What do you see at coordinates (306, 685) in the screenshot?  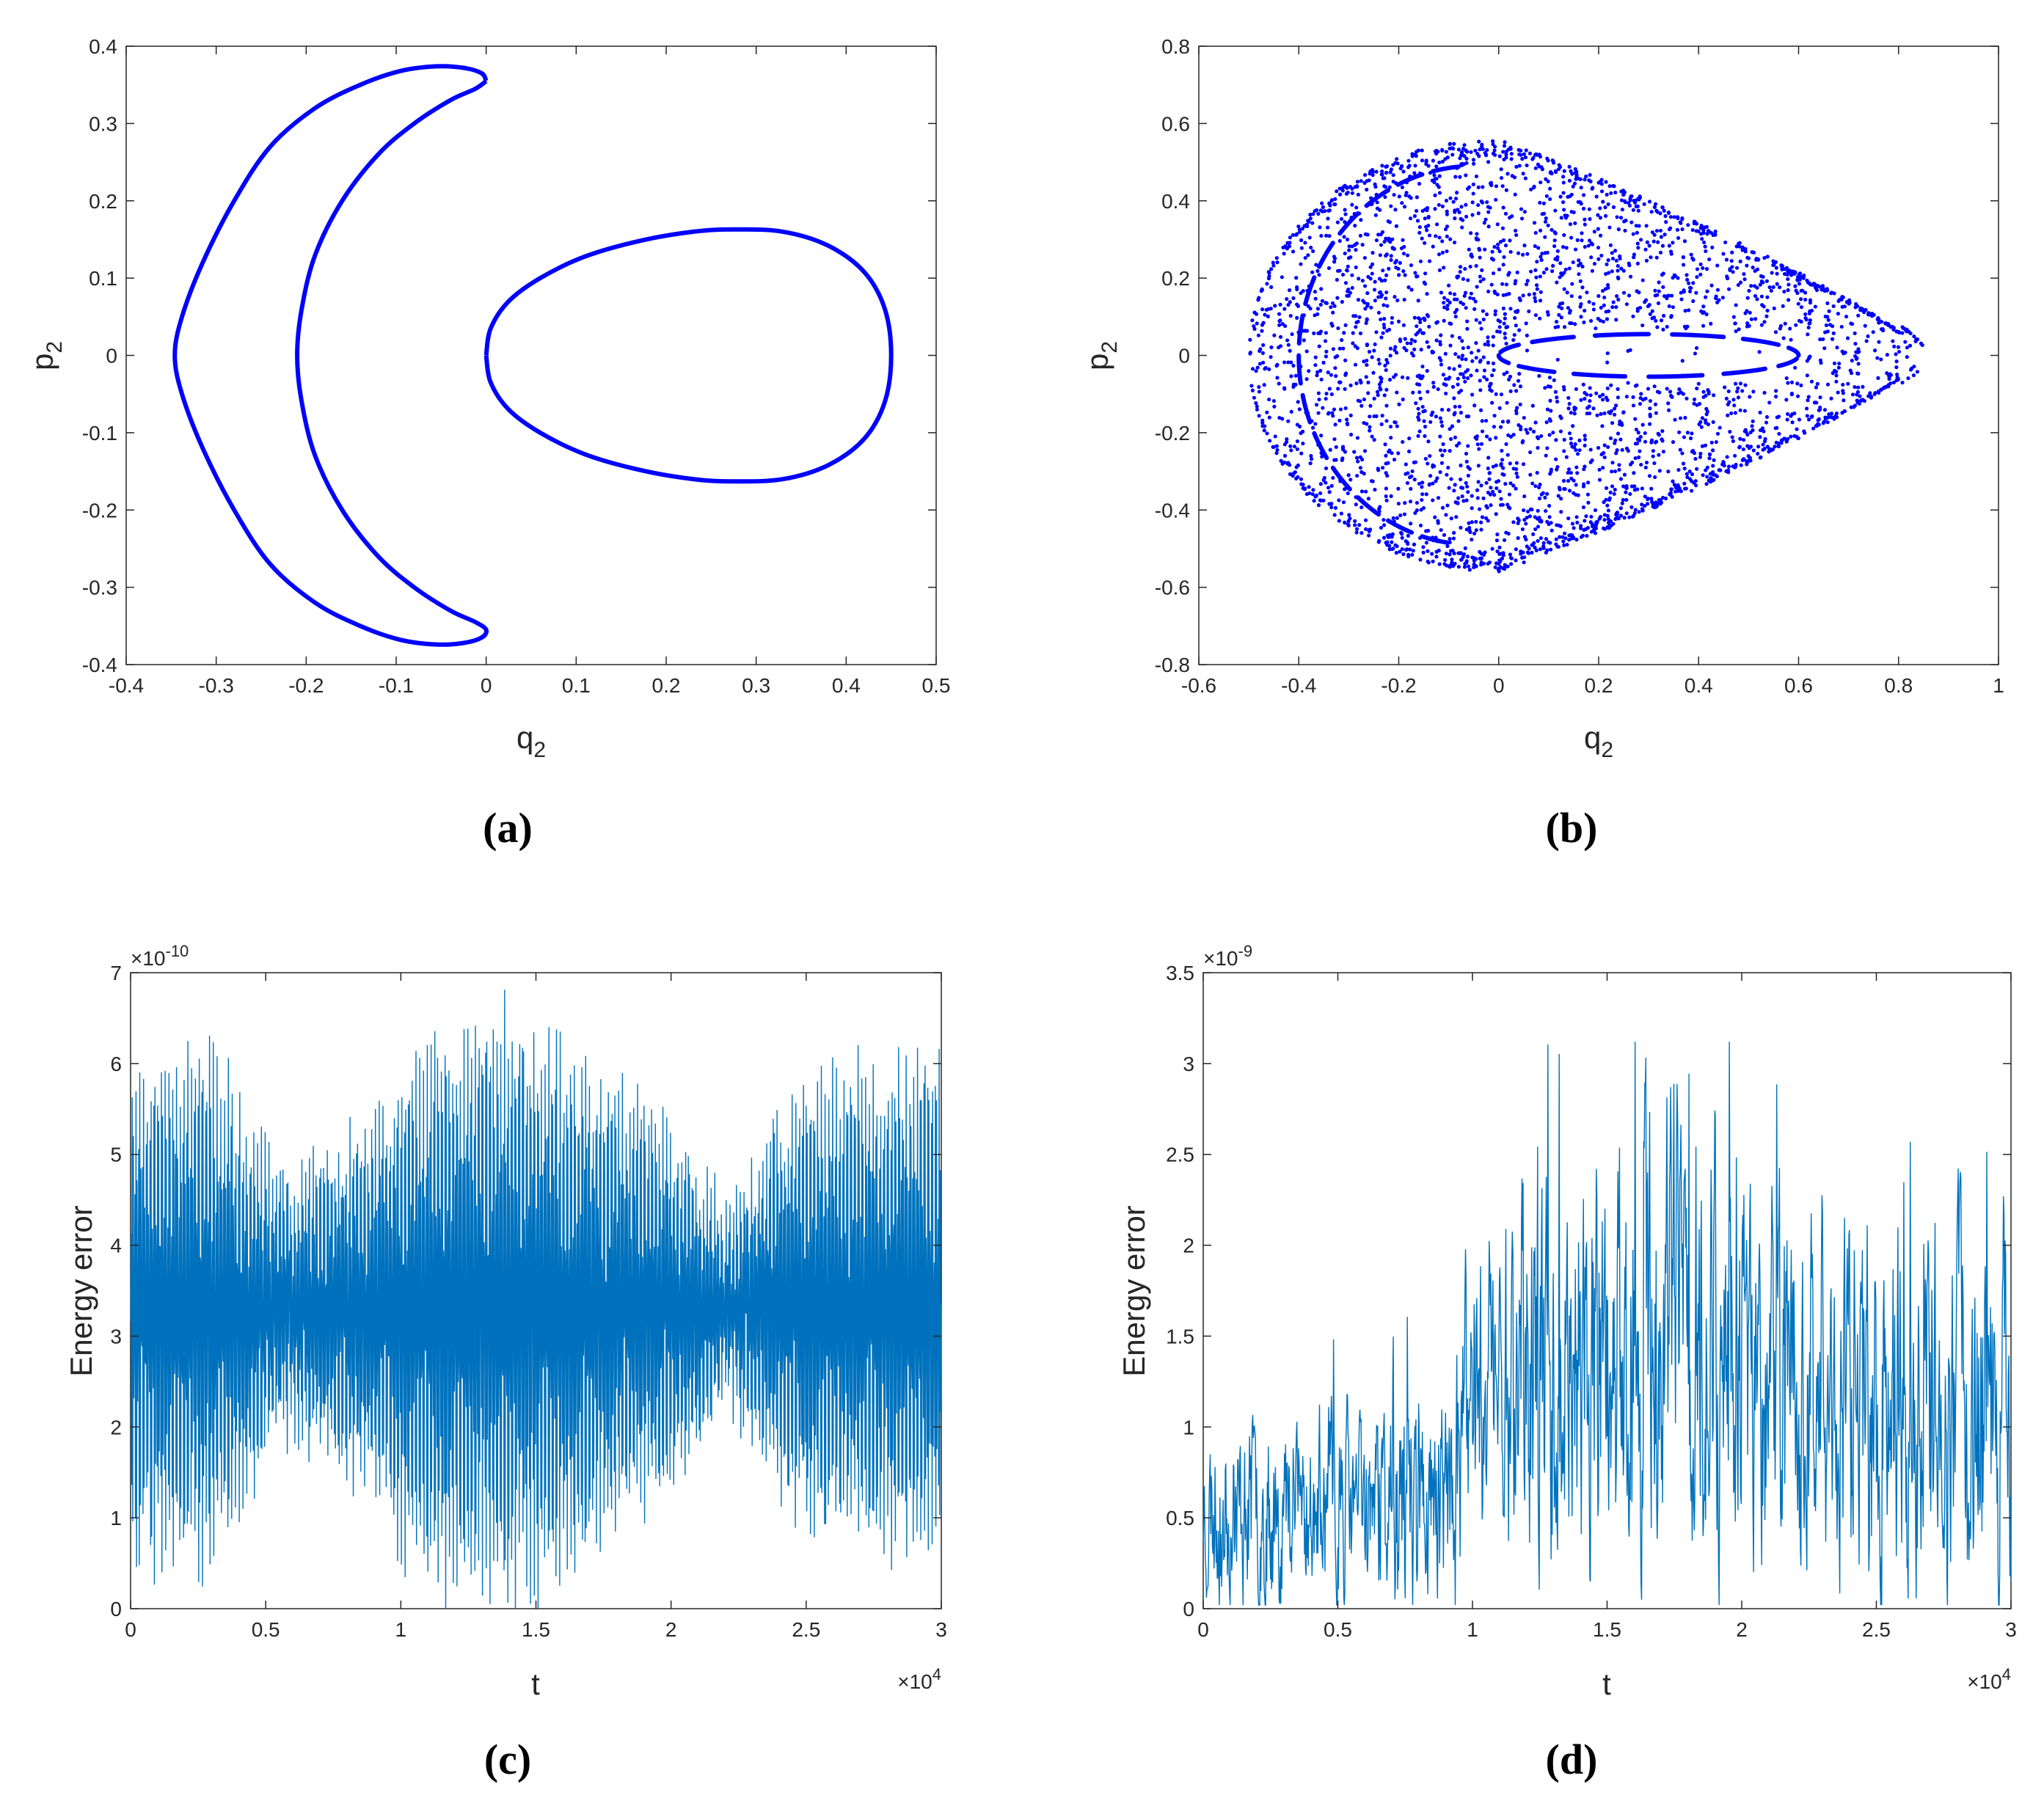 I see `x-tick-label: -0.2` at bounding box center [306, 685].